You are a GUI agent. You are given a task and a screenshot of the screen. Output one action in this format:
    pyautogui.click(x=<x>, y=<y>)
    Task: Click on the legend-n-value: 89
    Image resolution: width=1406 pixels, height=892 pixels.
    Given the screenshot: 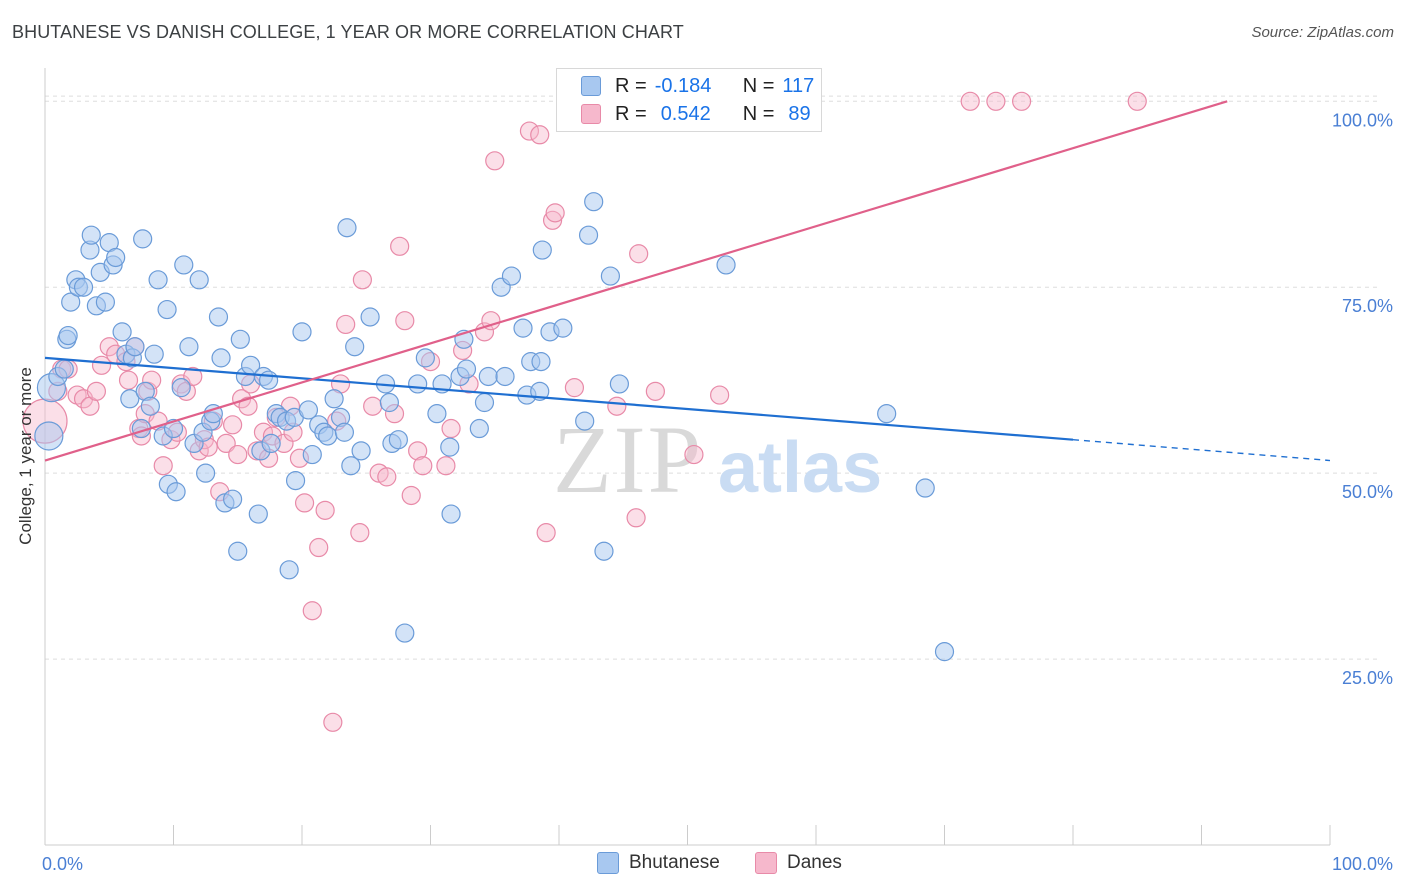 What is the action you would take?
    pyautogui.click(x=799, y=113)
    